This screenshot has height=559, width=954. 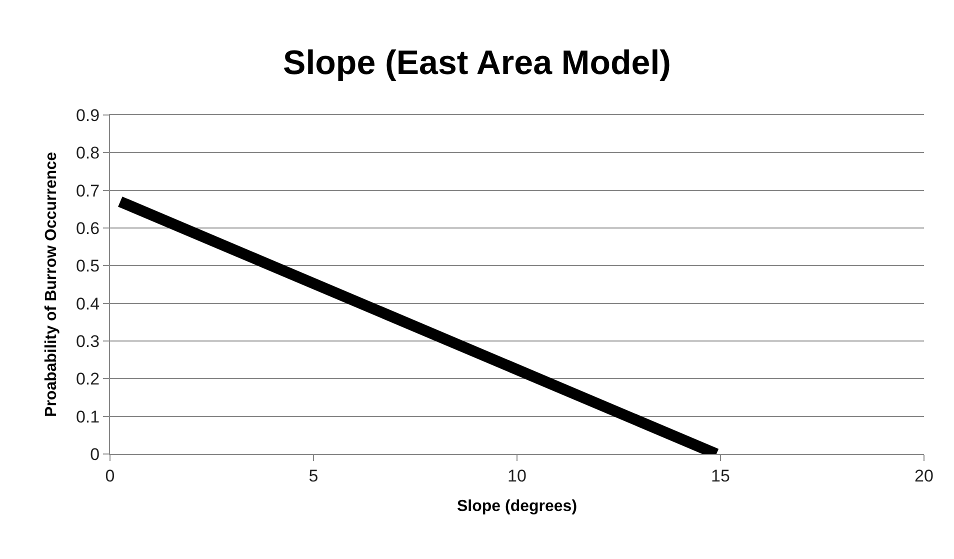 What do you see at coordinates (517, 507) in the screenshot?
I see `x-axis-title: Slope (degrees)` at bounding box center [517, 507].